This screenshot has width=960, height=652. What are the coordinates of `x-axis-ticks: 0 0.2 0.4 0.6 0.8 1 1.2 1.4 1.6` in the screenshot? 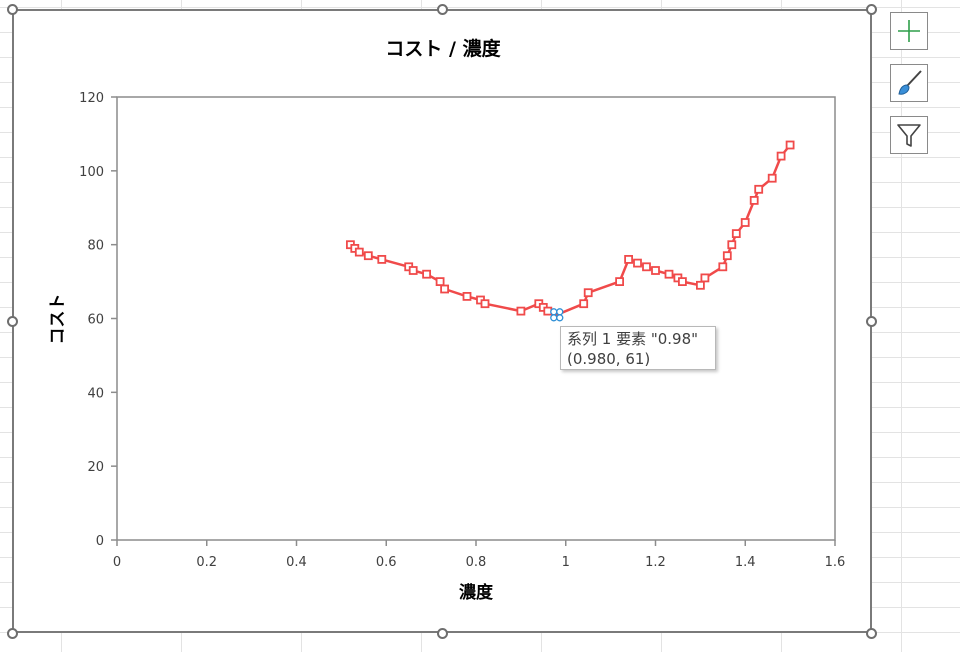 It's located at (479, 555).